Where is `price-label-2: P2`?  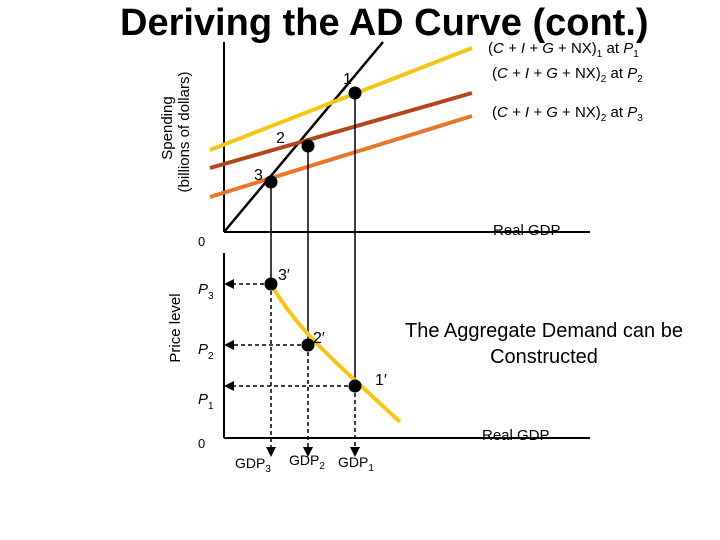 price-label-2: P2 is located at coordinates (206, 351).